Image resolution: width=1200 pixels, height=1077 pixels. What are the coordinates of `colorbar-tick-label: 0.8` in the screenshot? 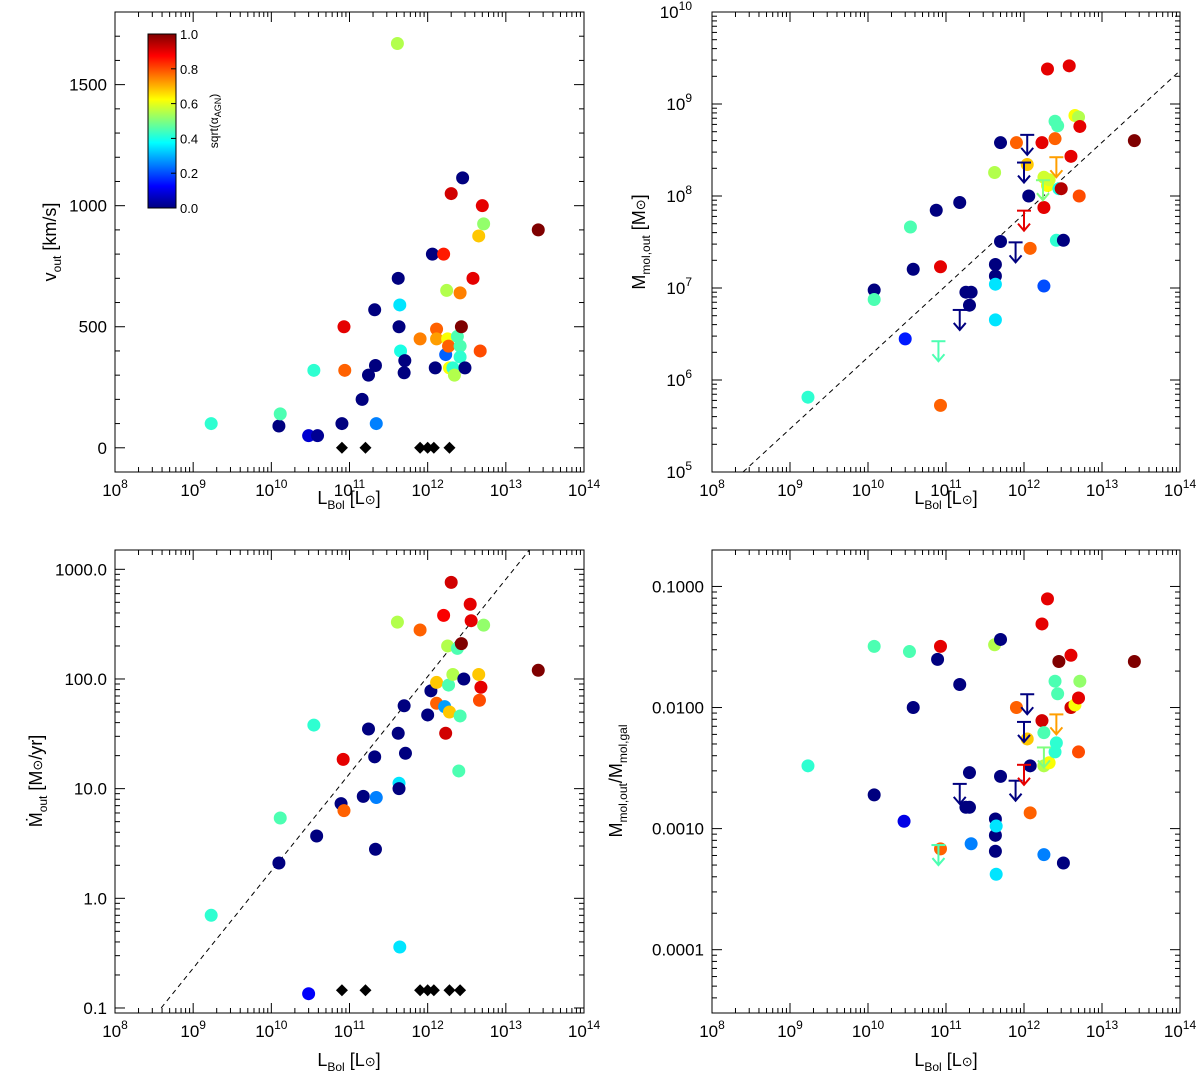 It's located at (189, 69).